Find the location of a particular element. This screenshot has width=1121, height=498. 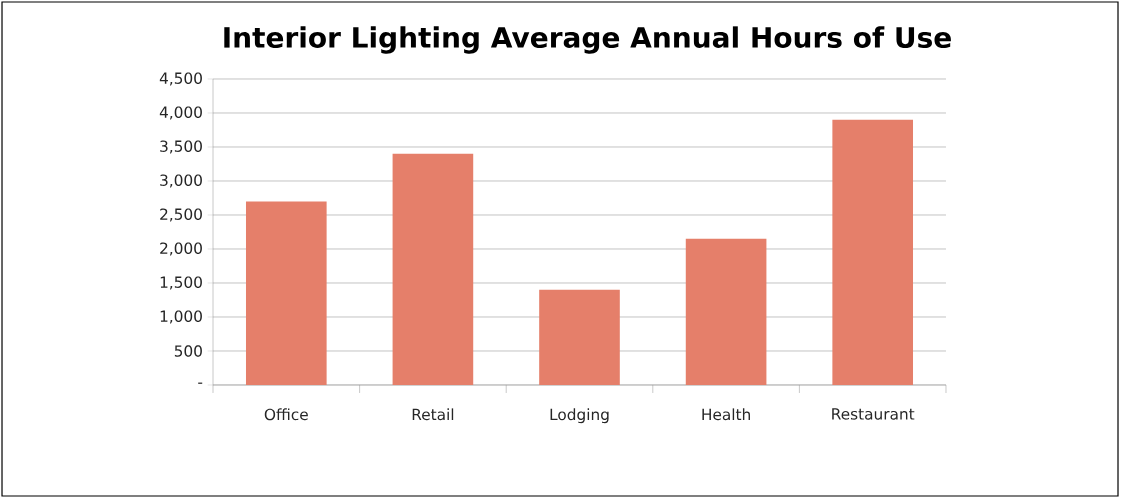

x-tick-label: Lodging is located at coordinates (579, 416).